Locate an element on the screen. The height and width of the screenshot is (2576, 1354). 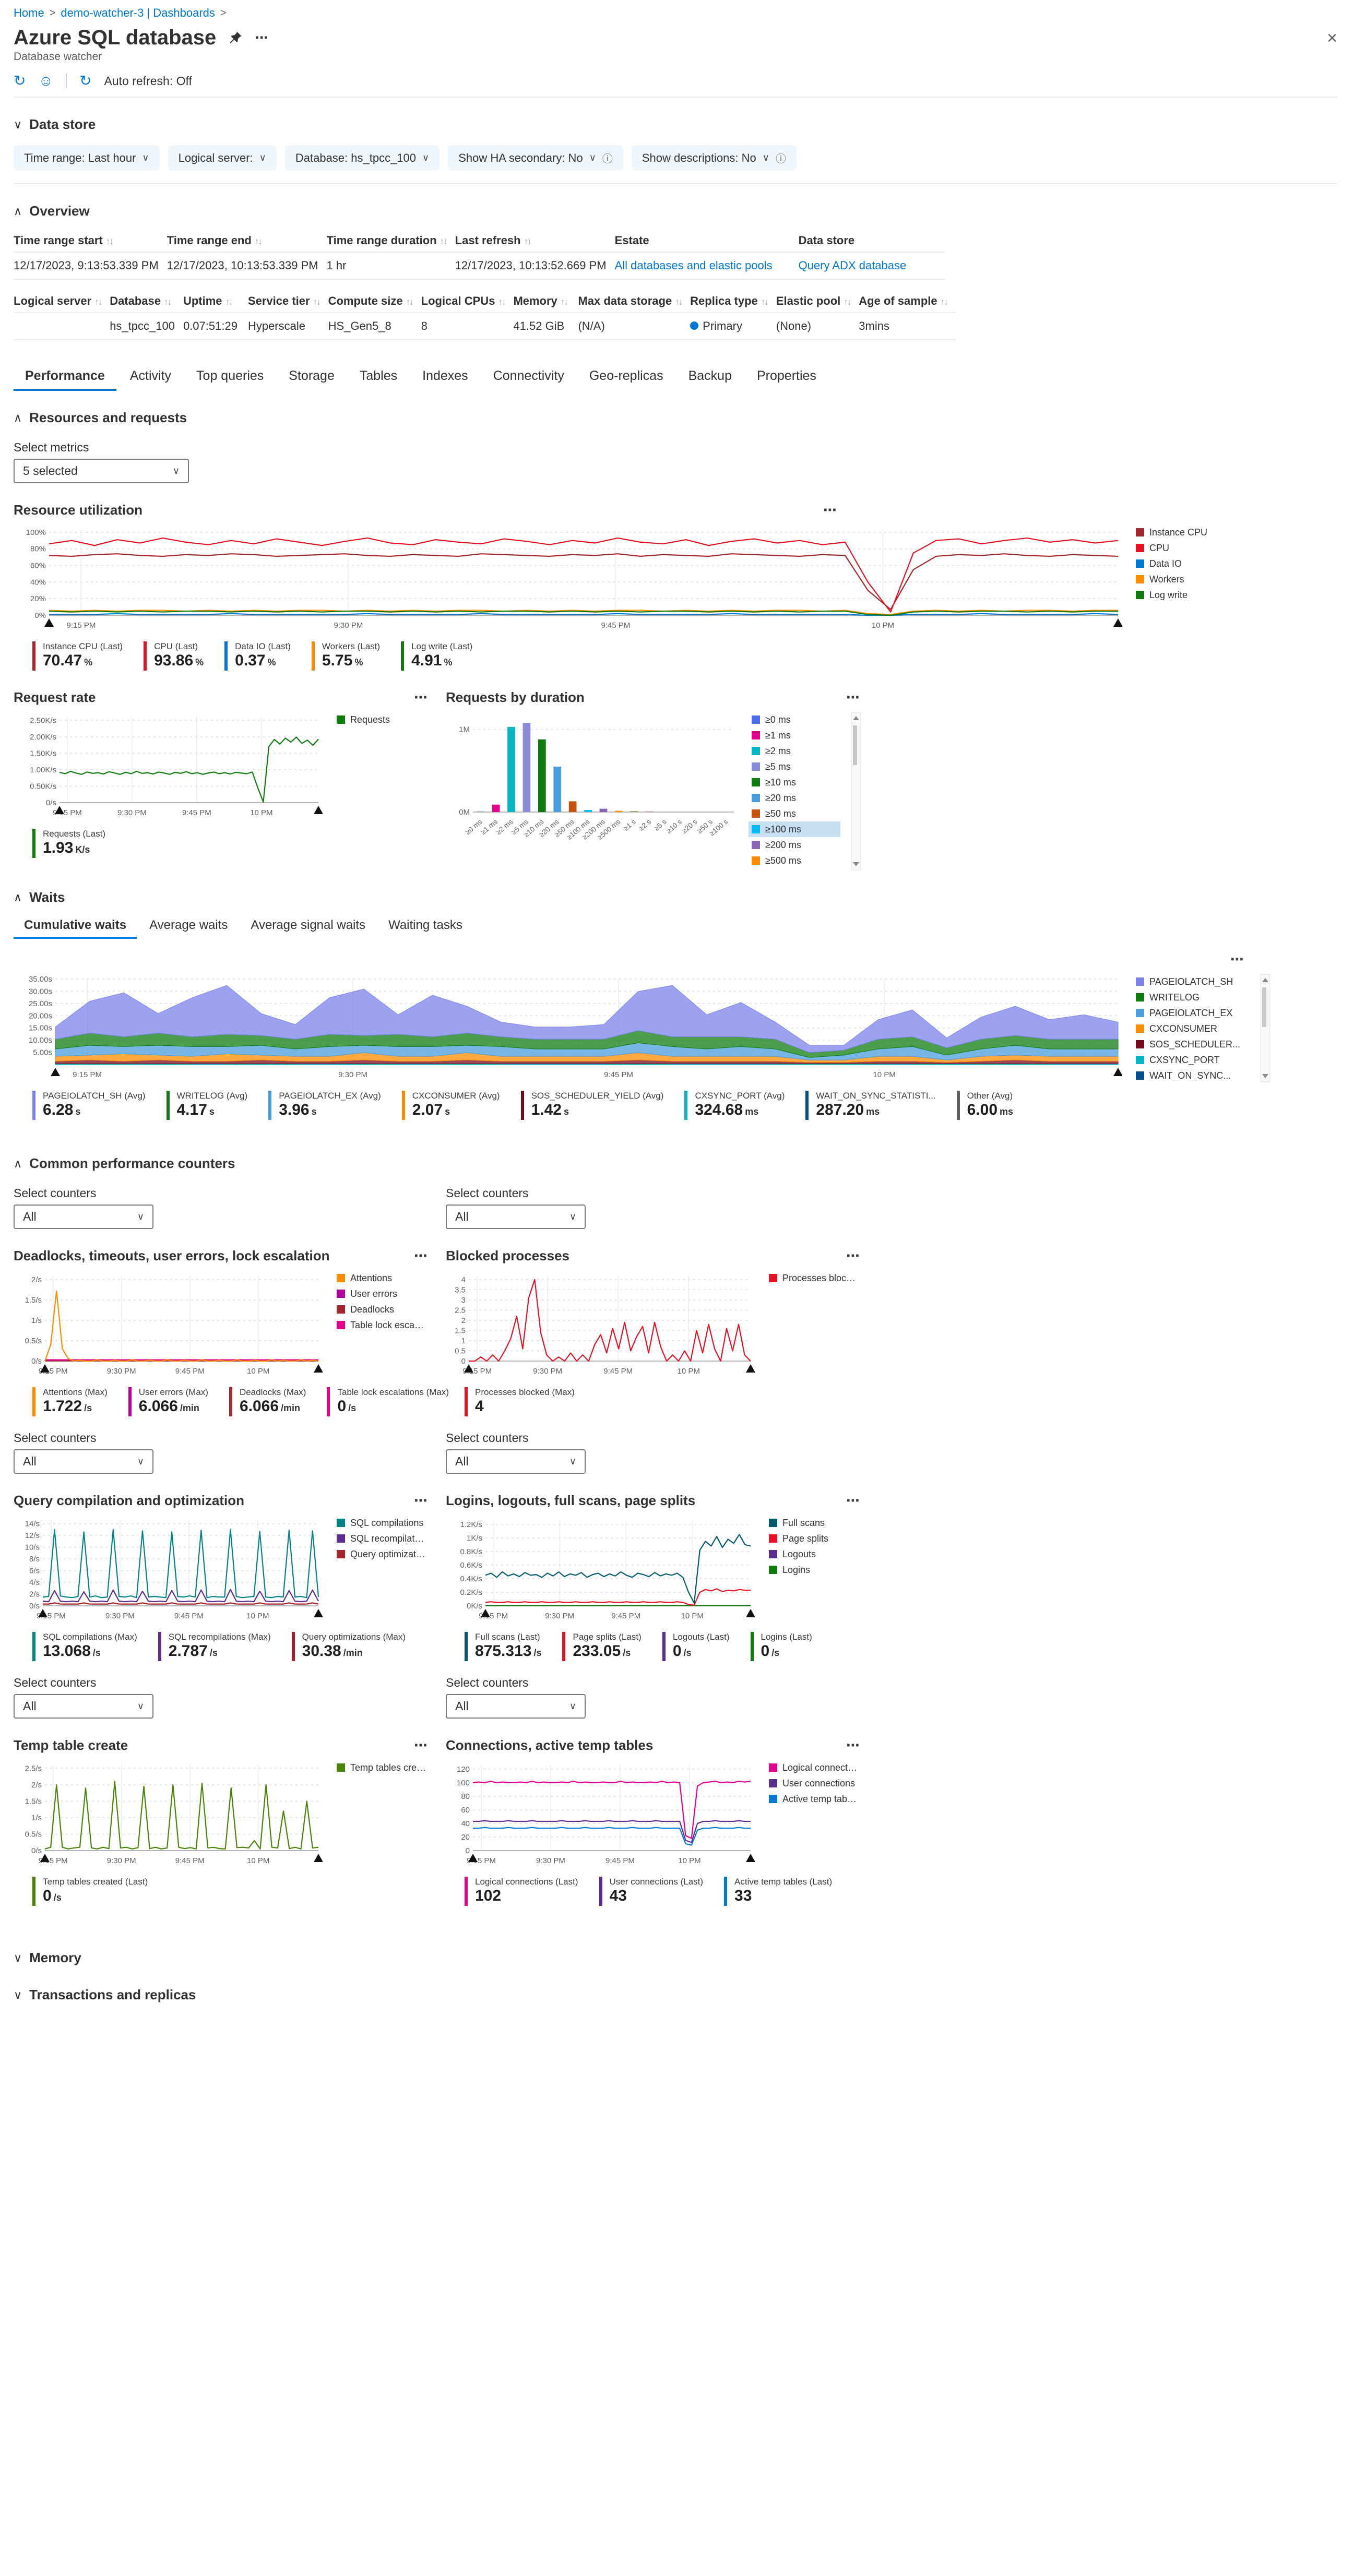
legend-item: ≥5 ms is located at coordinates (795, 766).